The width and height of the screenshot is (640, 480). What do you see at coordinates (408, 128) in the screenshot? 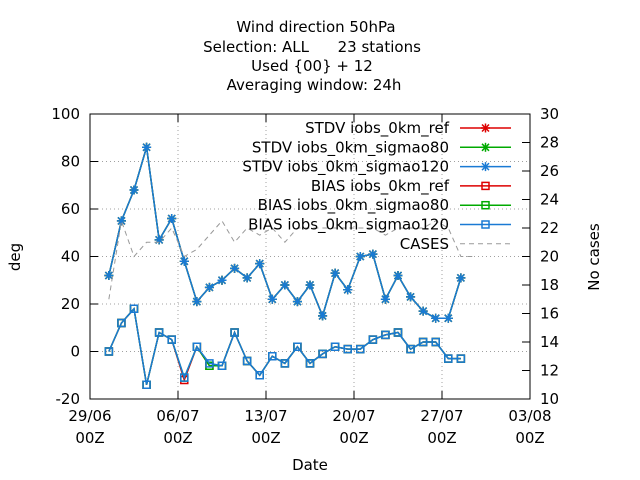
I see `legend-entry-0: STDV iobs_0km_ref` at bounding box center [408, 128].